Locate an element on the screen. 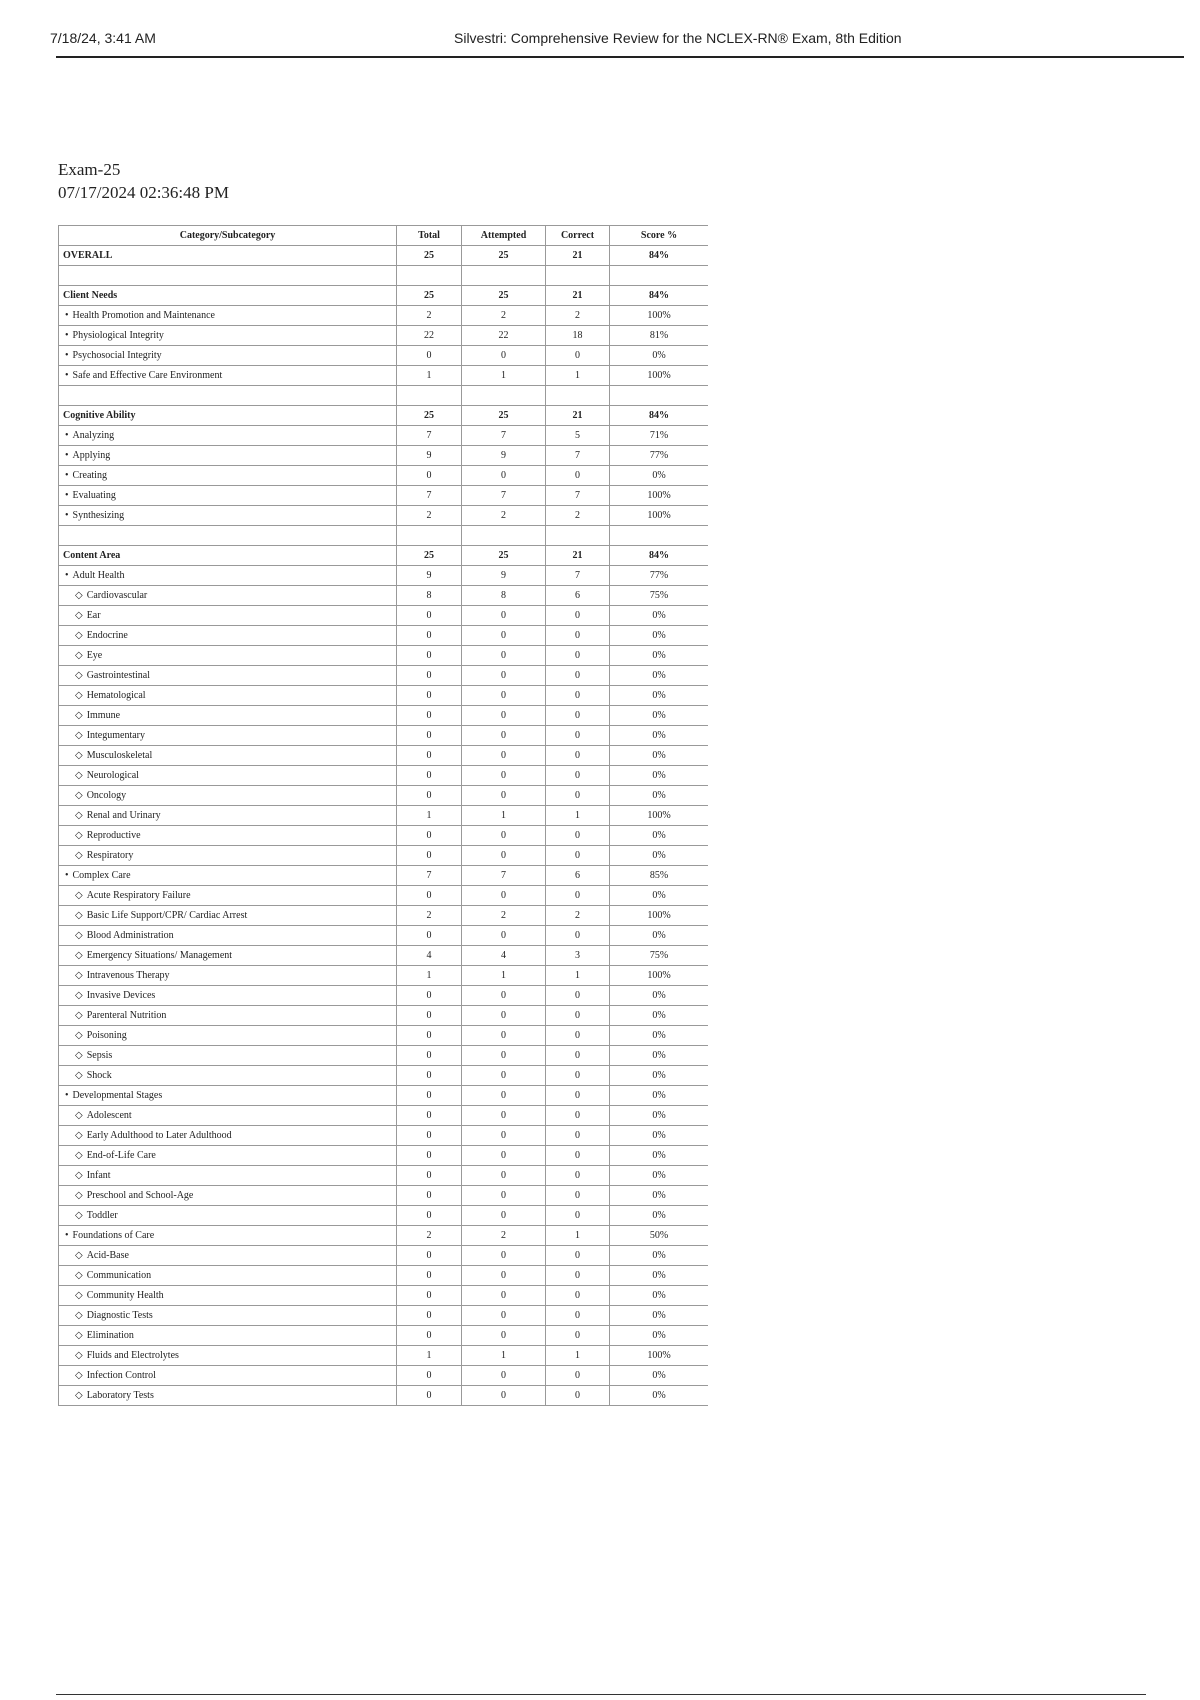  table-row: • Developmental Stages 0 0 0 0% is located at coordinates (383, 1095).